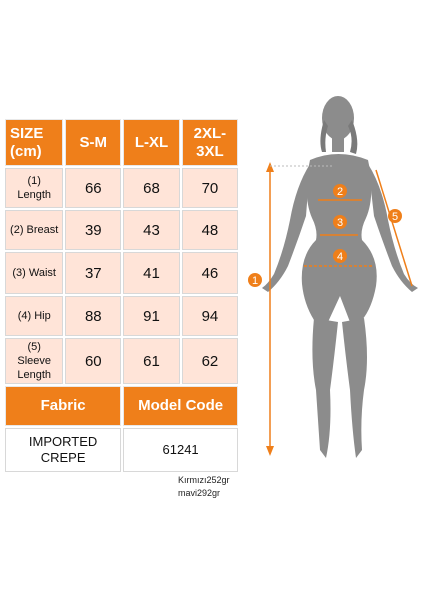 The image size is (424, 600). What do you see at coordinates (26, 151) in the screenshot?
I see `size-header-line2: (cm)` at bounding box center [26, 151].